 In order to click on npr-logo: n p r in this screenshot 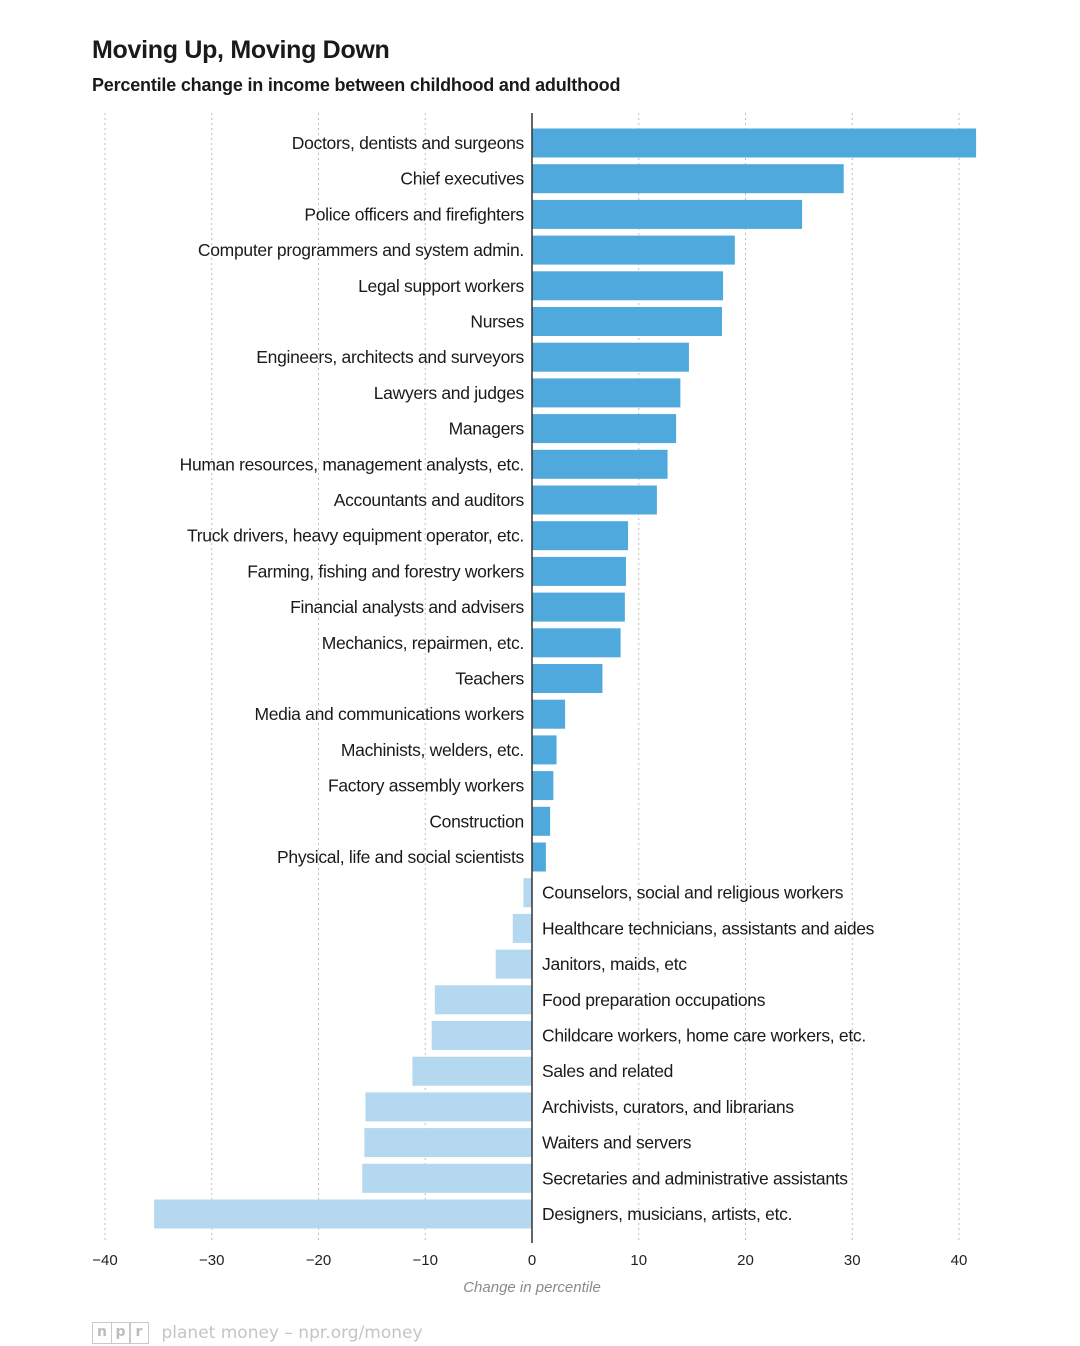, I will do `click(120, 1333)`.